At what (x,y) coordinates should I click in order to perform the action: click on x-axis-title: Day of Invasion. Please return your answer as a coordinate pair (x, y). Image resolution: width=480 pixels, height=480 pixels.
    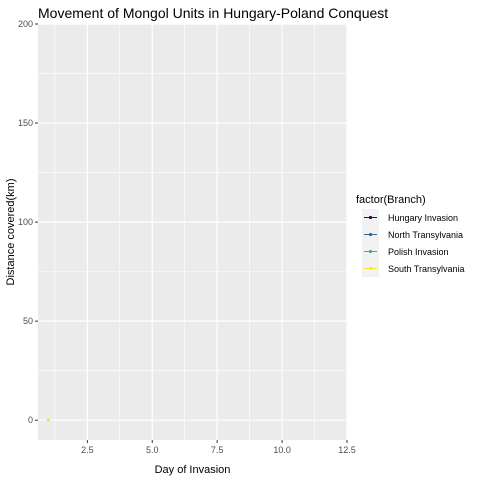
    Looking at the image, I should click on (193, 470).